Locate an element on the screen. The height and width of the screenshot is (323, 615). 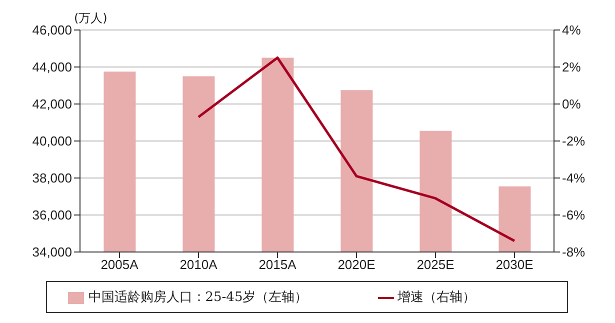
y-tick-label: 40,000 is located at coordinates (52, 141).